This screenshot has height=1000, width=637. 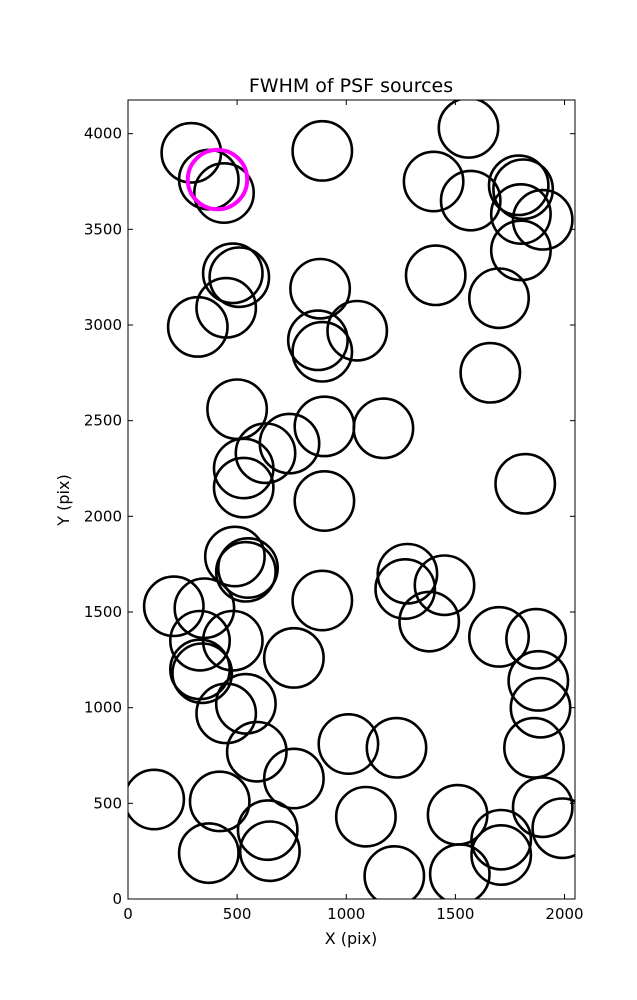 What do you see at coordinates (237, 914) in the screenshot?
I see `x-tick-label: 500` at bounding box center [237, 914].